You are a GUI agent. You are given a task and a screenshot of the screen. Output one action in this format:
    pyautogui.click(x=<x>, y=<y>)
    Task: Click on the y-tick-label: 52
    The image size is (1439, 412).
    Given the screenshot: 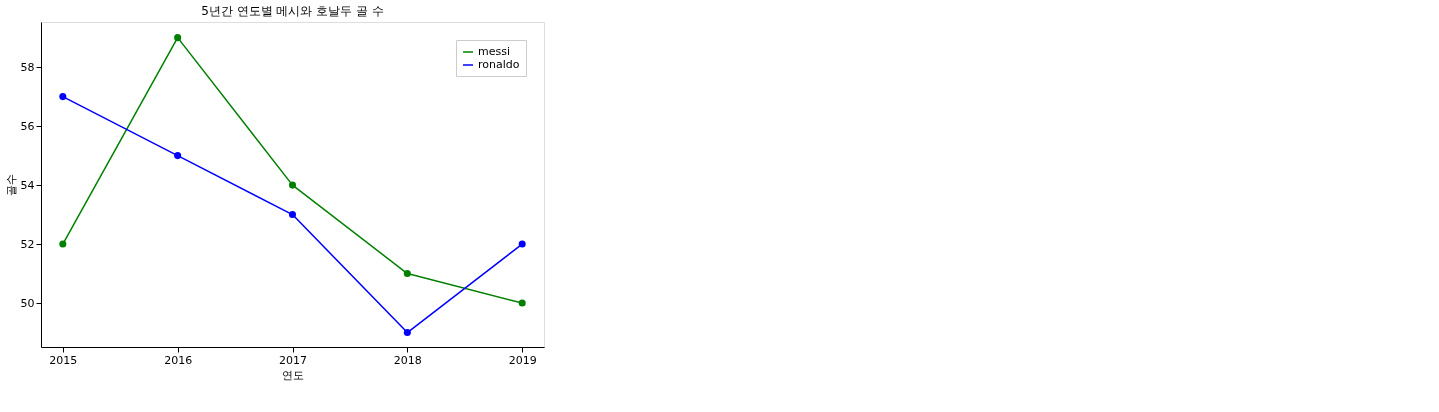 What is the action you would take?
    pyautogui.click(x=27, y=244)
    